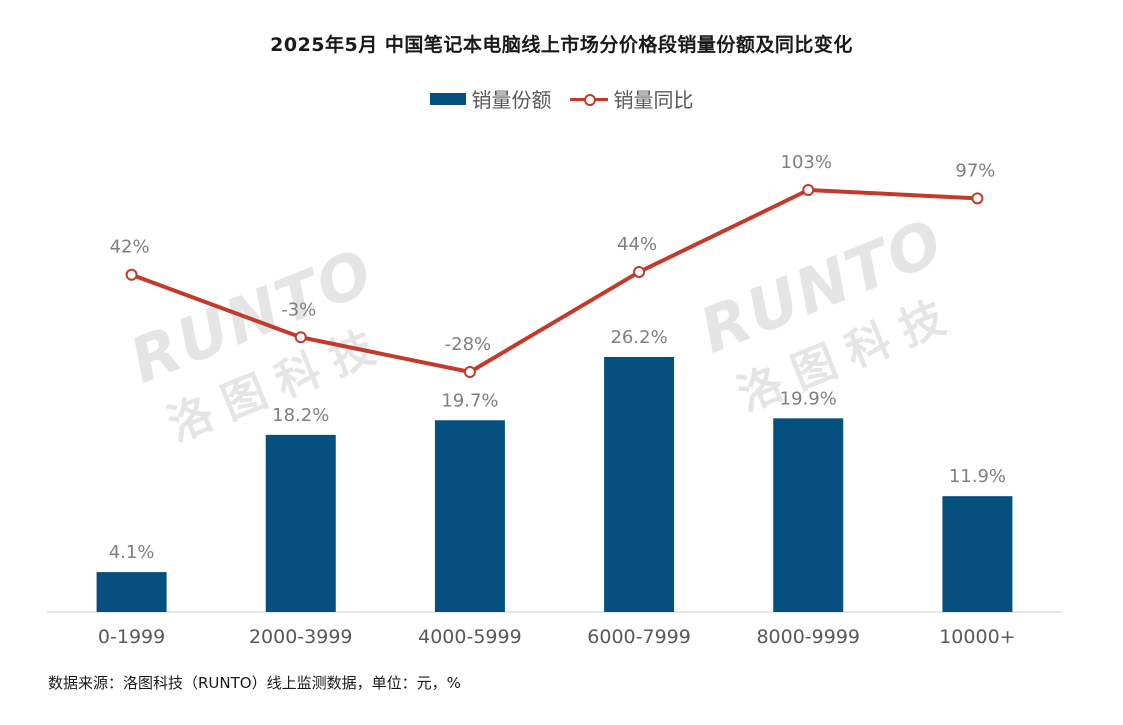 This screenshot has width=1123, height=725. What do you see at coordinates (977, 637) in the screenshot?
I see `x-tick-label: 10000+` at bounding box center [977, 637].